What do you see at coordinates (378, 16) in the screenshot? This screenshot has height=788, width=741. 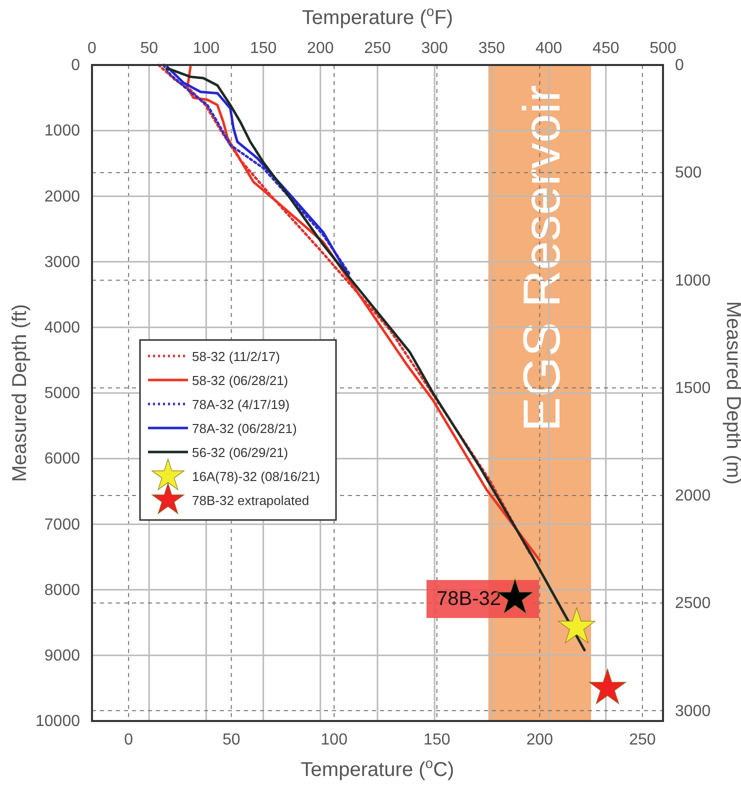 I see `x2-axis-title: Temperature ($^{o}$F)` at bounding box center [378, 16].